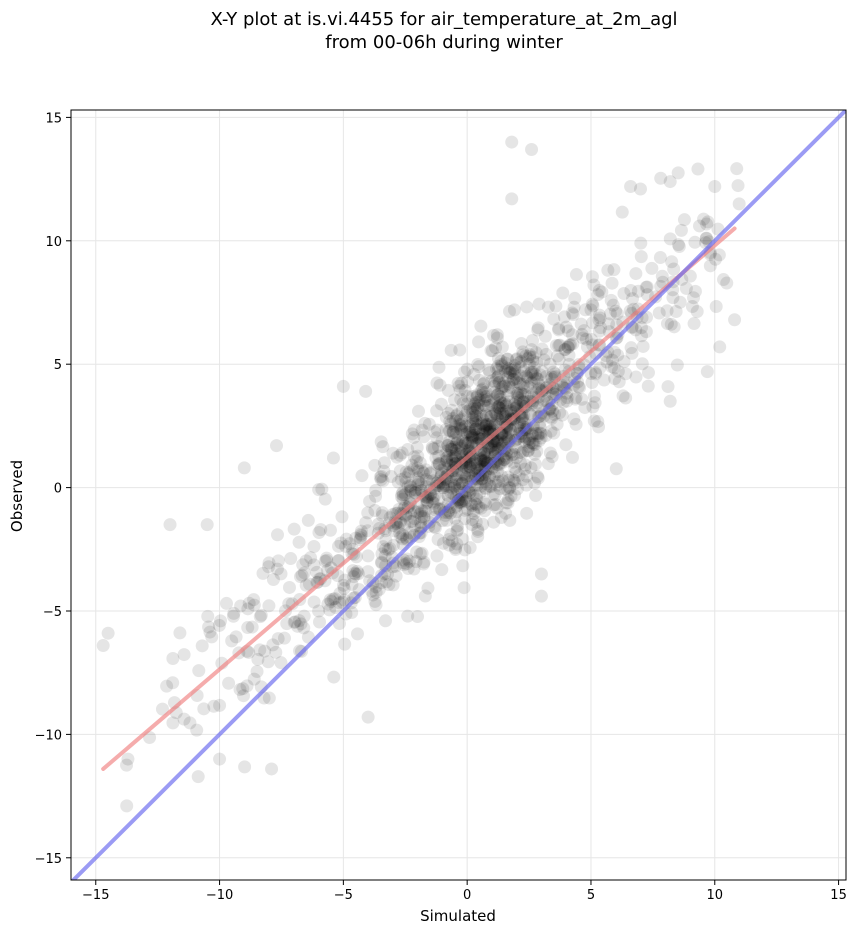  I want to click on x-tick-label: −5, so click(343, 895).